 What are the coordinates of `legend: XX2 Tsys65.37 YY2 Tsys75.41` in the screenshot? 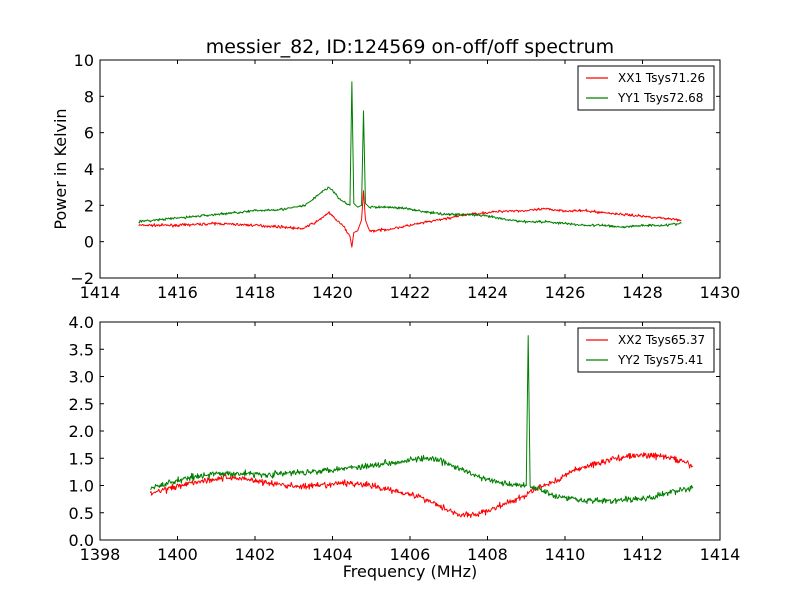 It's located at (646, 350).